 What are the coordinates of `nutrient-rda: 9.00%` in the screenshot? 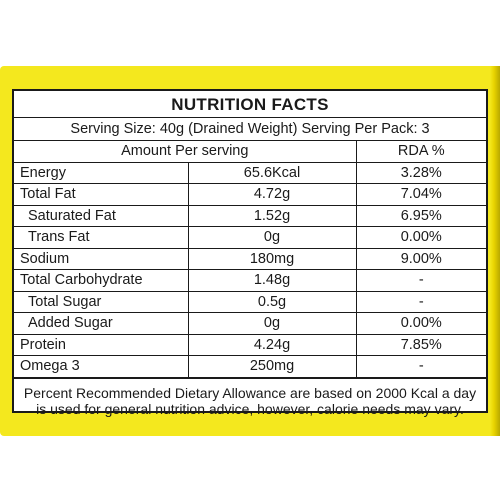 It's located at (420, 258).